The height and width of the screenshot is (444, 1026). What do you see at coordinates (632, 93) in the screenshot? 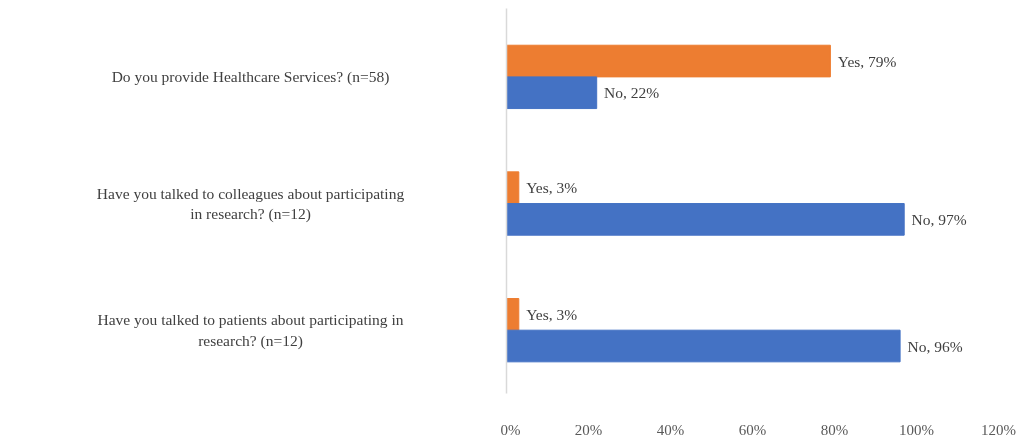
I see `data-label: No, 22%` at bounding box center [632, 93].